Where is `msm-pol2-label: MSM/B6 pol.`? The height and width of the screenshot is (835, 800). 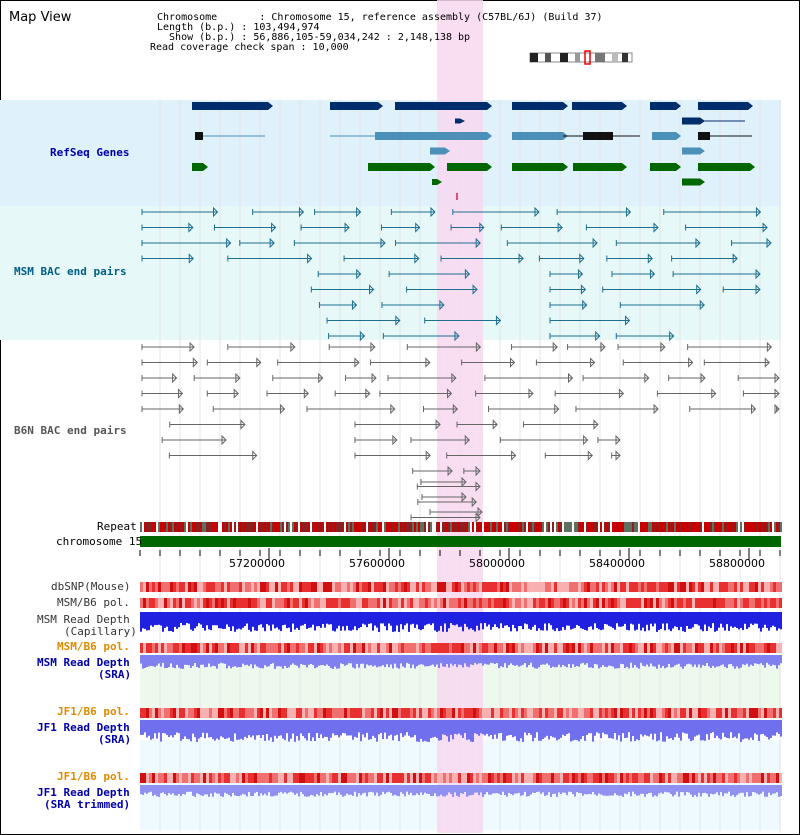 msm-pol2-label: MSM/B6 pol. is located at coordinates (93, 646).